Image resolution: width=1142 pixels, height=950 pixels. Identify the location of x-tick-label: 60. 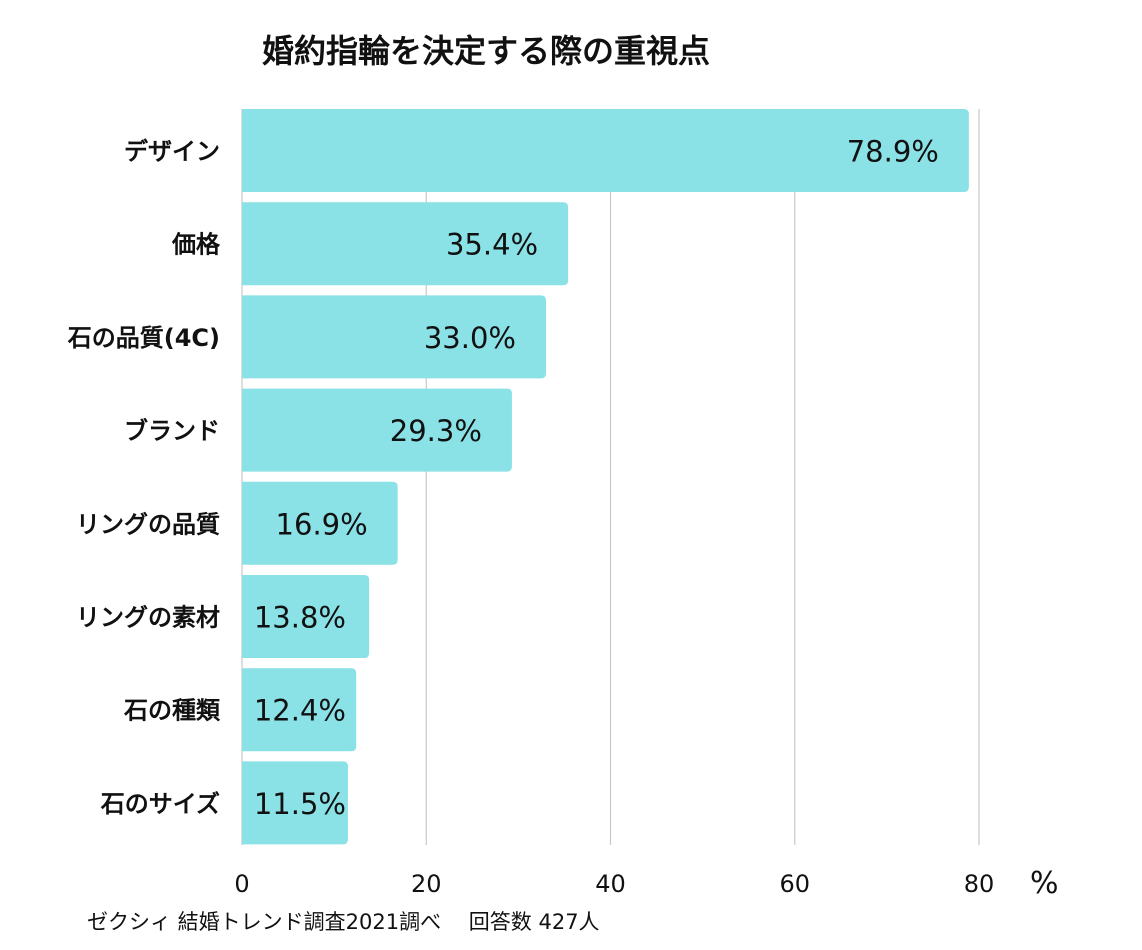
(794, 884).